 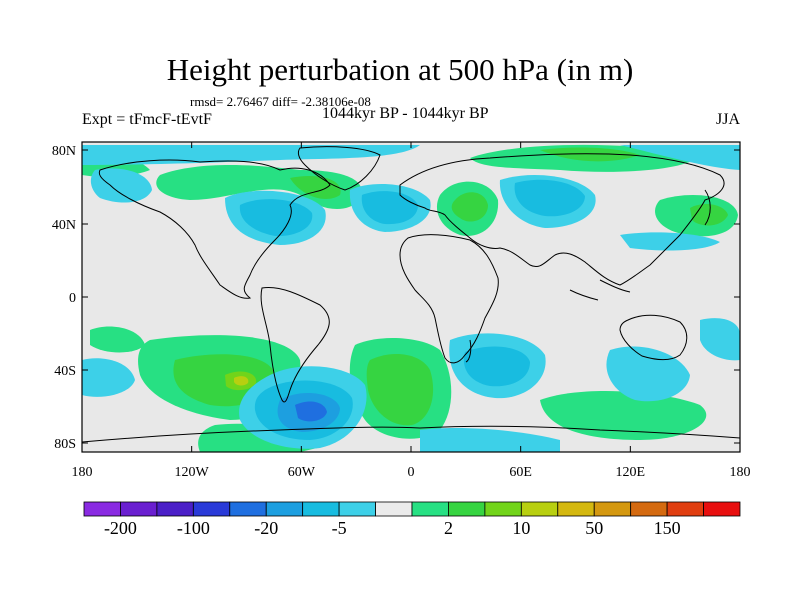 What do you see at coordinates (411, 434) in the screenshot?
I see `coastline-antarctica` at bounding box center [411, 434].